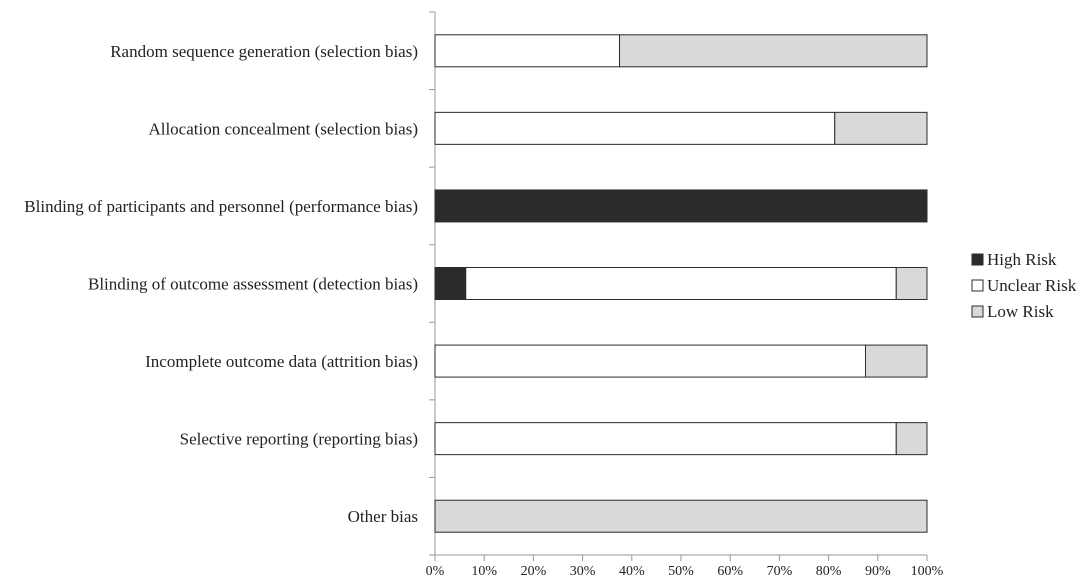 The image size is (1092, 579). What do you see at coordinates (281, 361) in the screenshot?
I see `category-label: Incomplete outcome data (attrition bias)` at bounding box center [281, 361].